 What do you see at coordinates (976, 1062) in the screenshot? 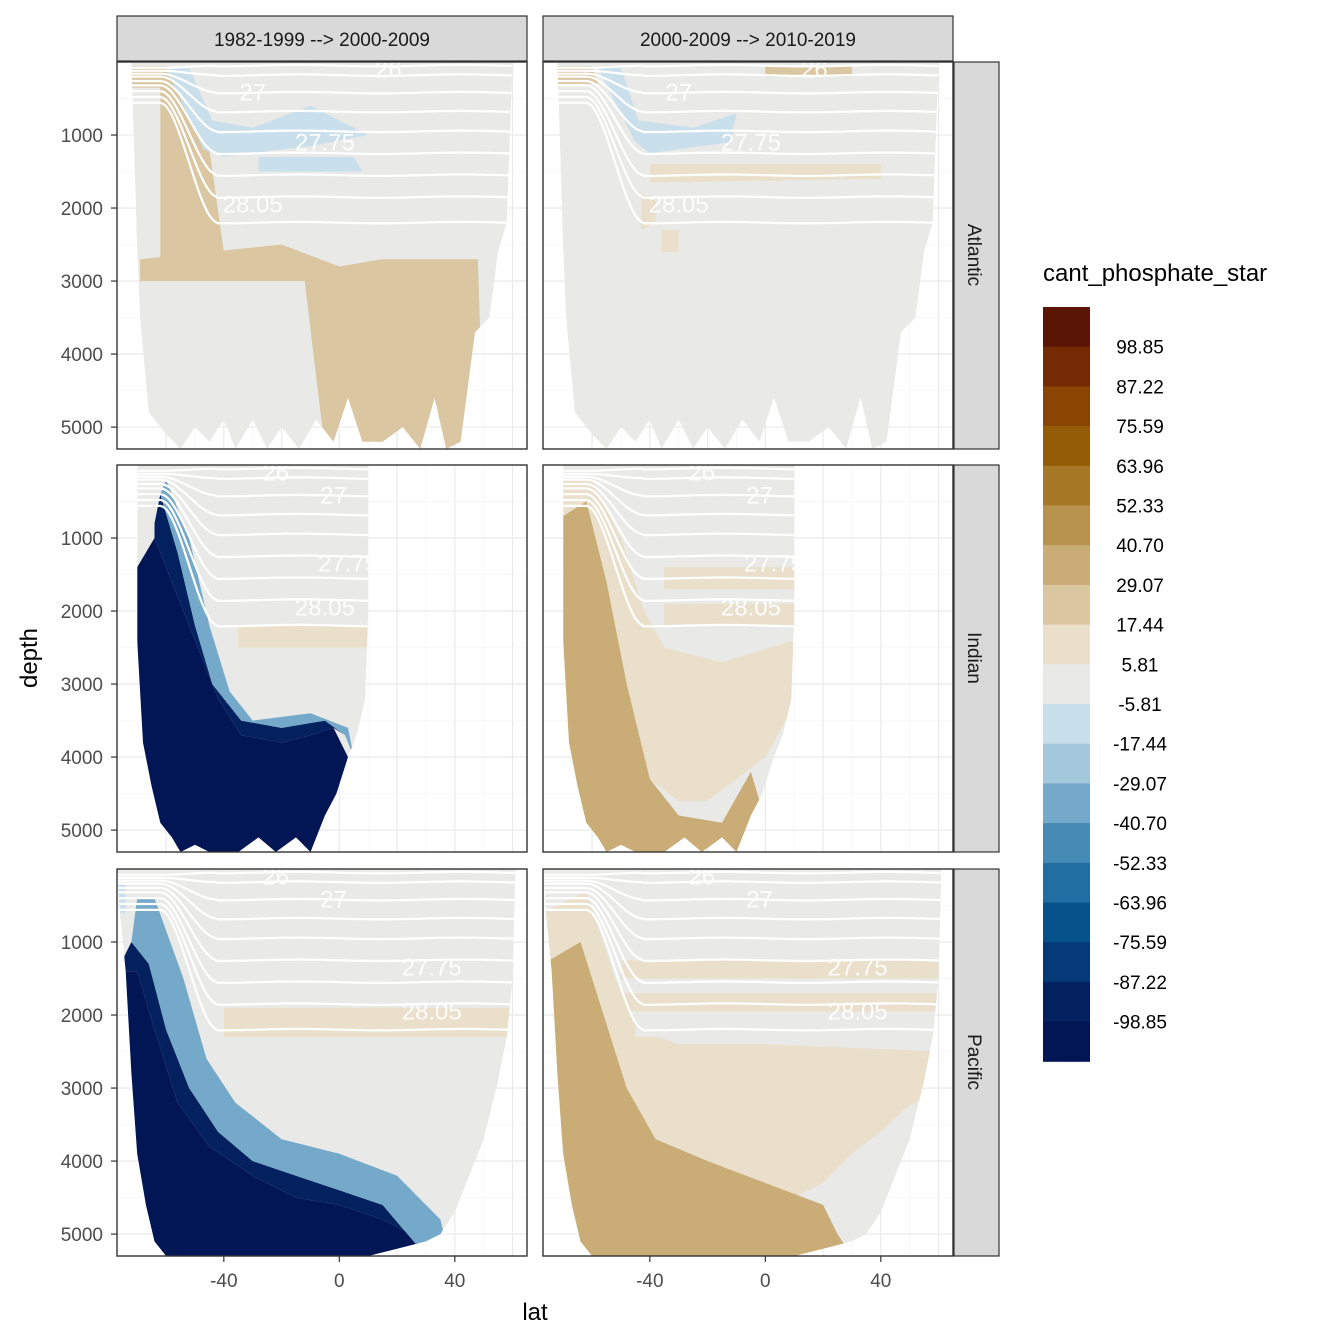
I see `row-strip-pacific: Pacific` at bounding box center [976, 1062].